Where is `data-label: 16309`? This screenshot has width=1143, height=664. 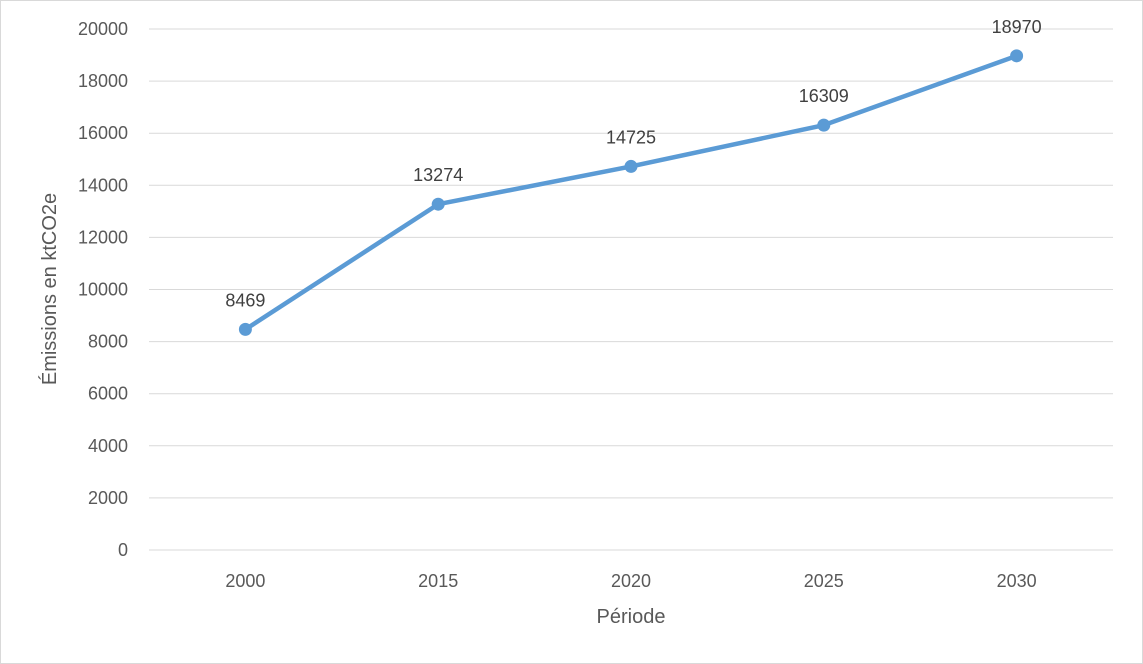
data-label: 16309 is located at coordinates (824, 96).